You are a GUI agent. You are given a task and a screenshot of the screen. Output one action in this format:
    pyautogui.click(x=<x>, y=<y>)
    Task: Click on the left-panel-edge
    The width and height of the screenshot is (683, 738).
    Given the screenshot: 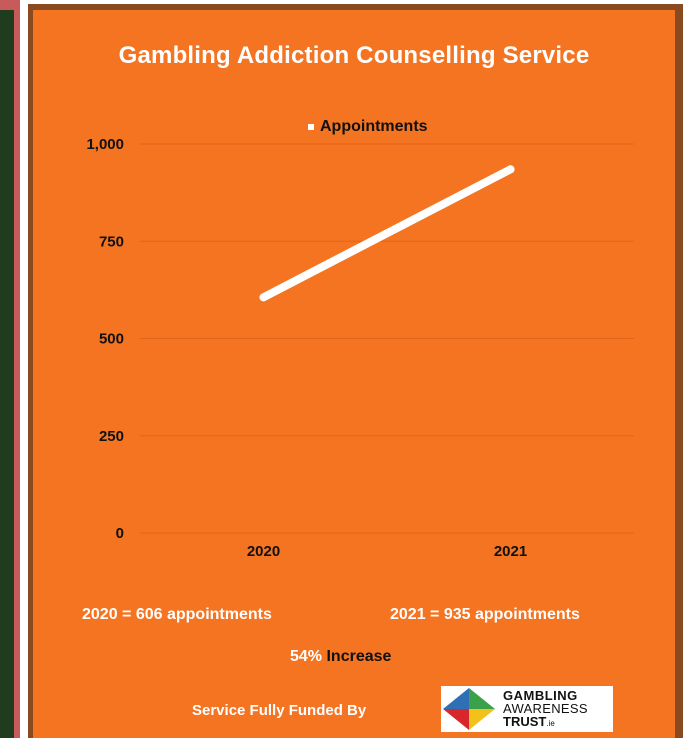 What is the action you would take?
    pyautogui.click(x=10, y=369)
    